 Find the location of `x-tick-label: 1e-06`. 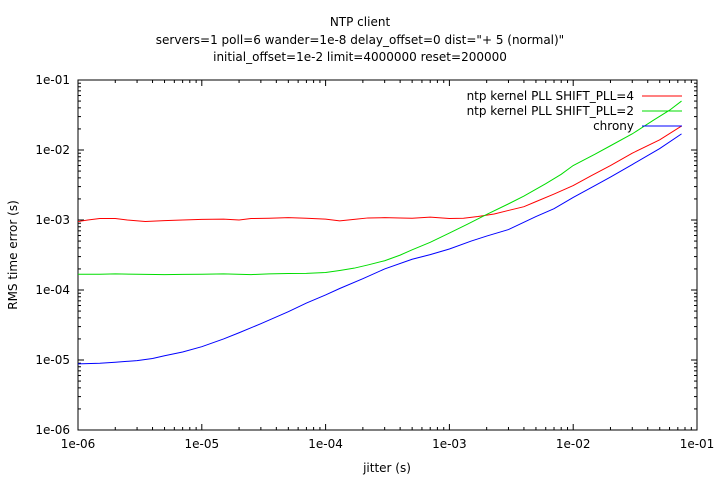

x-tick-label: 1e-06 is located at coordinates (78, 444).